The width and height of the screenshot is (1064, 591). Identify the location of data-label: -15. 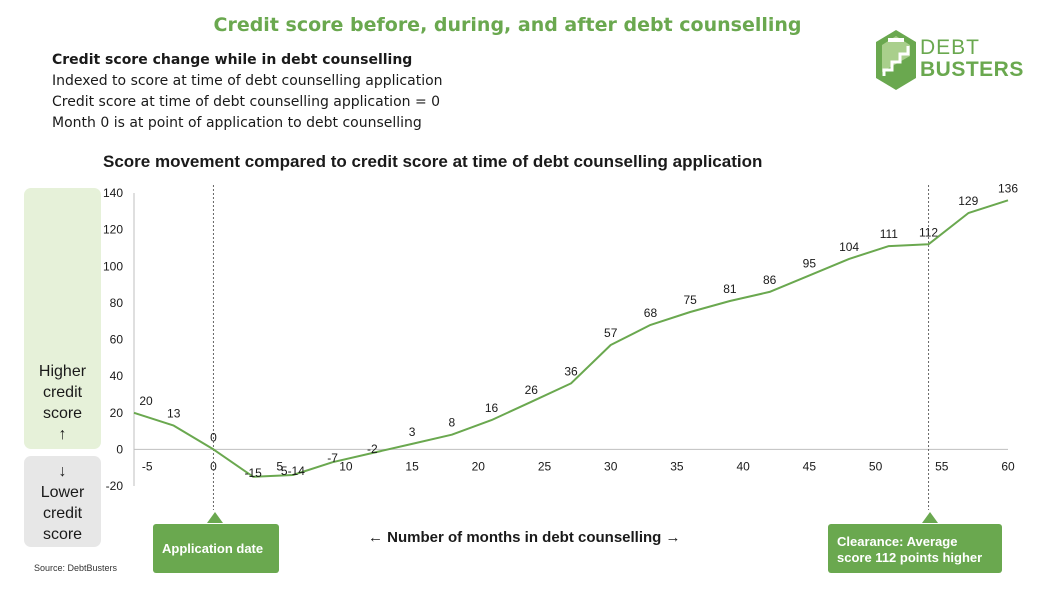
(254, 473).